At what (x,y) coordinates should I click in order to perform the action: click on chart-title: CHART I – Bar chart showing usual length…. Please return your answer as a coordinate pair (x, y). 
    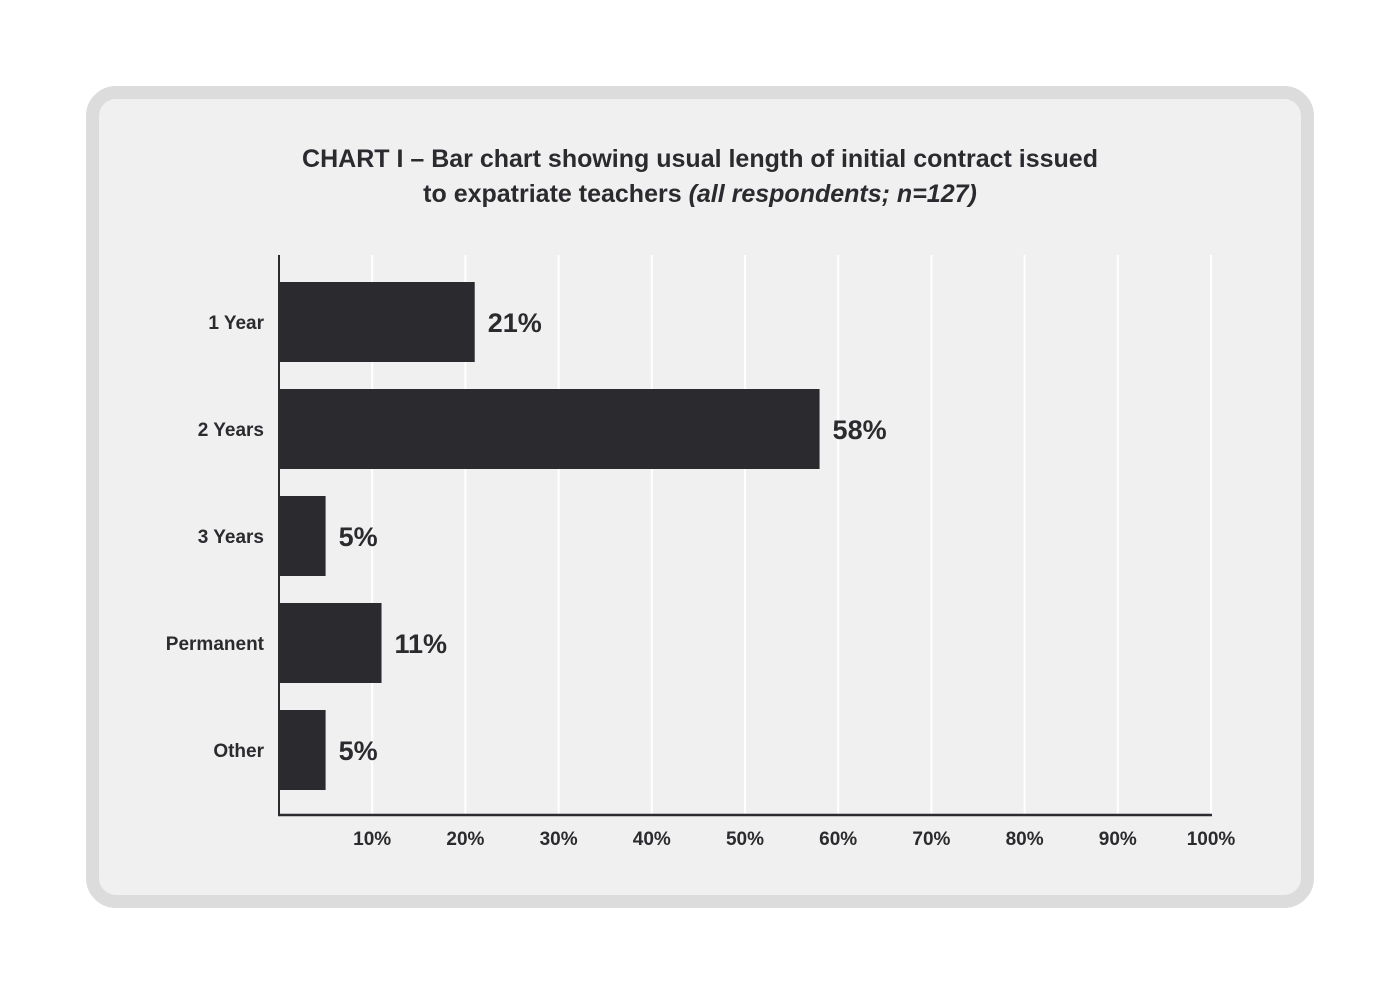
    Looking at the image, I should click on (700, 177).